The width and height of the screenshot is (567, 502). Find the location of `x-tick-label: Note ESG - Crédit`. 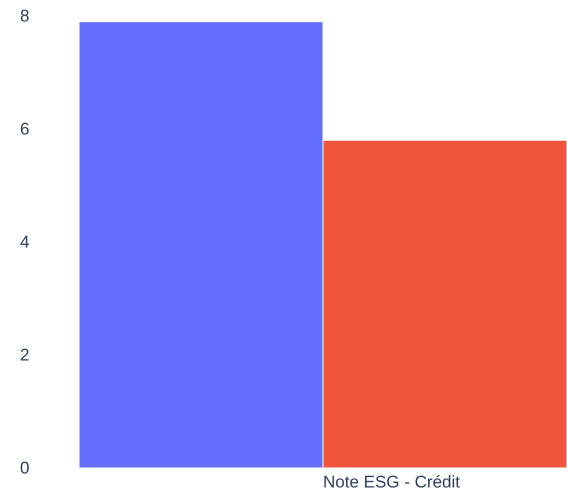

x-tick-label: Note ESG - Crédit is located at coordinates (391, 482).